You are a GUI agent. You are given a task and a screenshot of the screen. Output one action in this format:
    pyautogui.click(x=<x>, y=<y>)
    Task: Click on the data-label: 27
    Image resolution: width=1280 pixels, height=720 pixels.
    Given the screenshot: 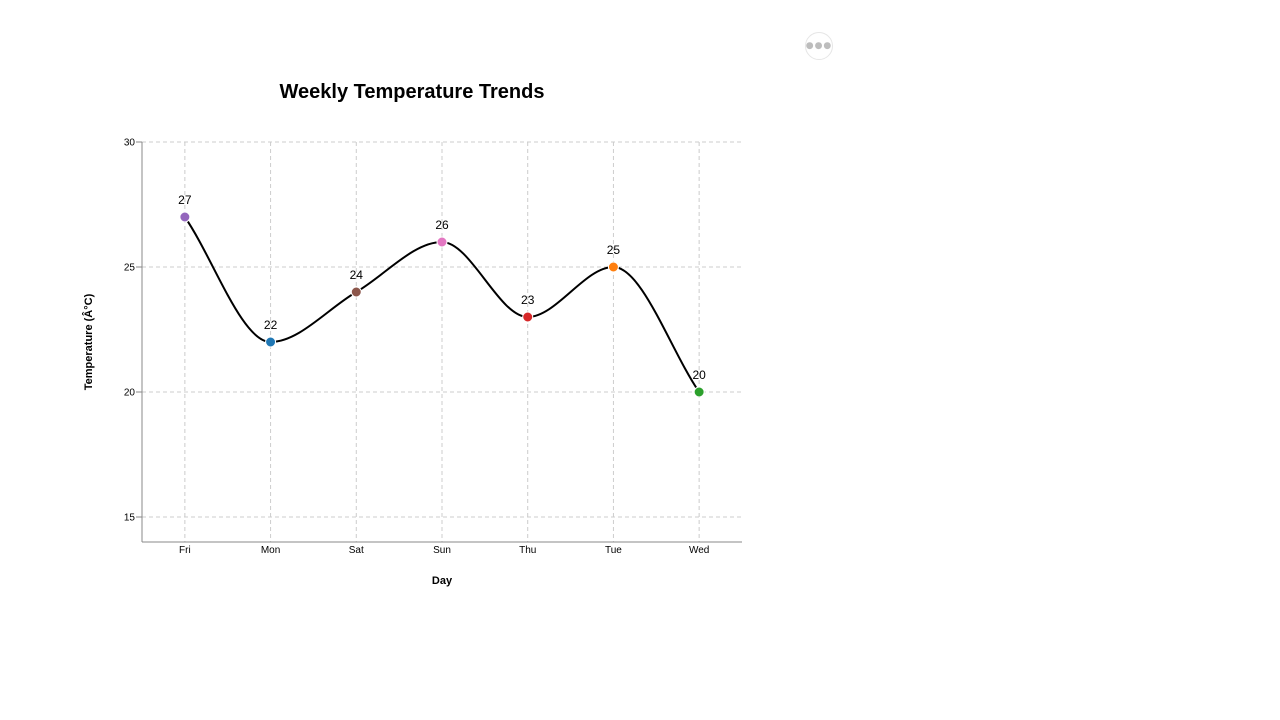 What is the action you would take?
    pyautogui.click(x=185, y=200)
    